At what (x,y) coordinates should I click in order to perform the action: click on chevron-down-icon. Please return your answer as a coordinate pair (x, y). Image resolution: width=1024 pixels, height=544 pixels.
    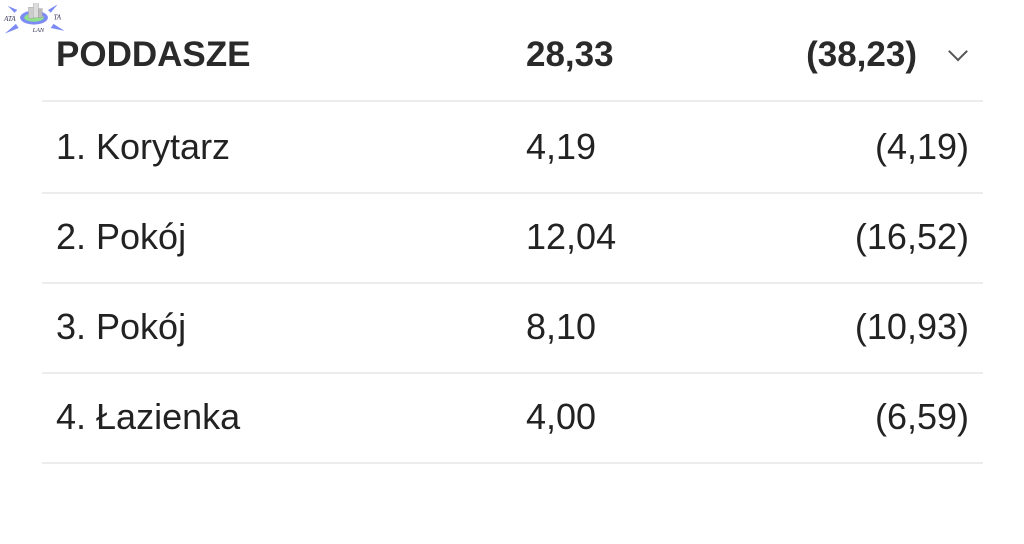
    Looking at the image, I should click on (958, 51).